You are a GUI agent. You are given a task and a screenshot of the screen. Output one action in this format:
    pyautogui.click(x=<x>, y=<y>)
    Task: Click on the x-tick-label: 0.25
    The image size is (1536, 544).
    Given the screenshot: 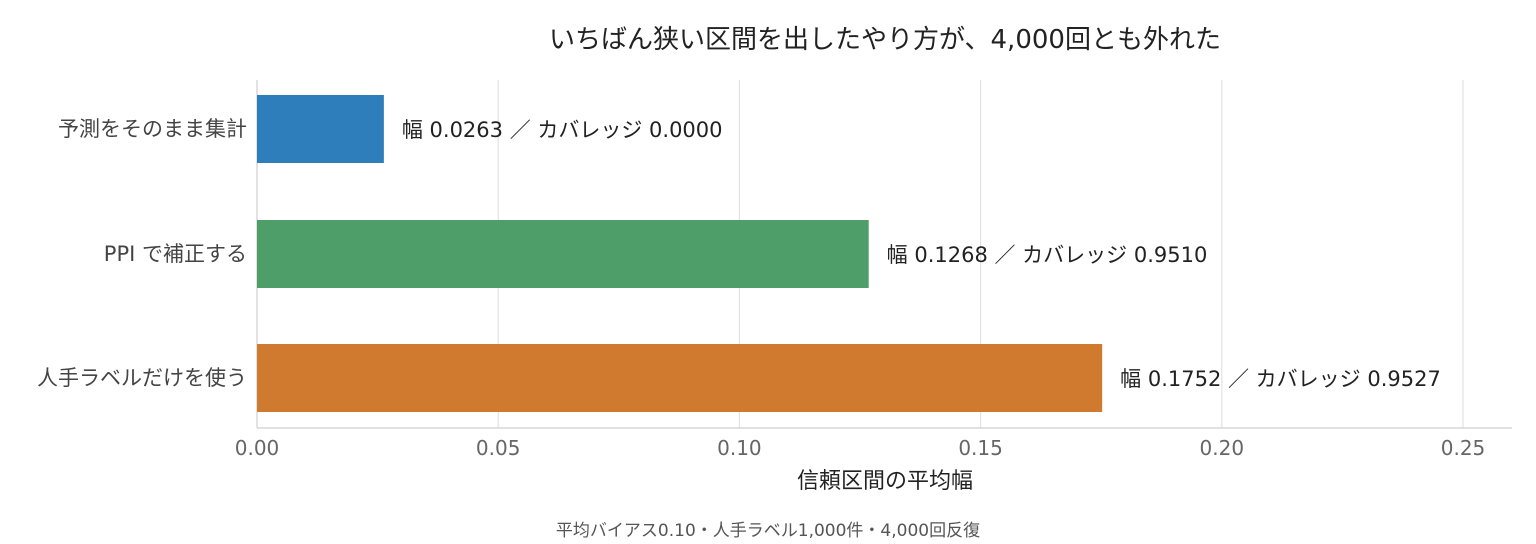 What is the action you would take?
    pyautogui.click(x=1463, y=448)
    